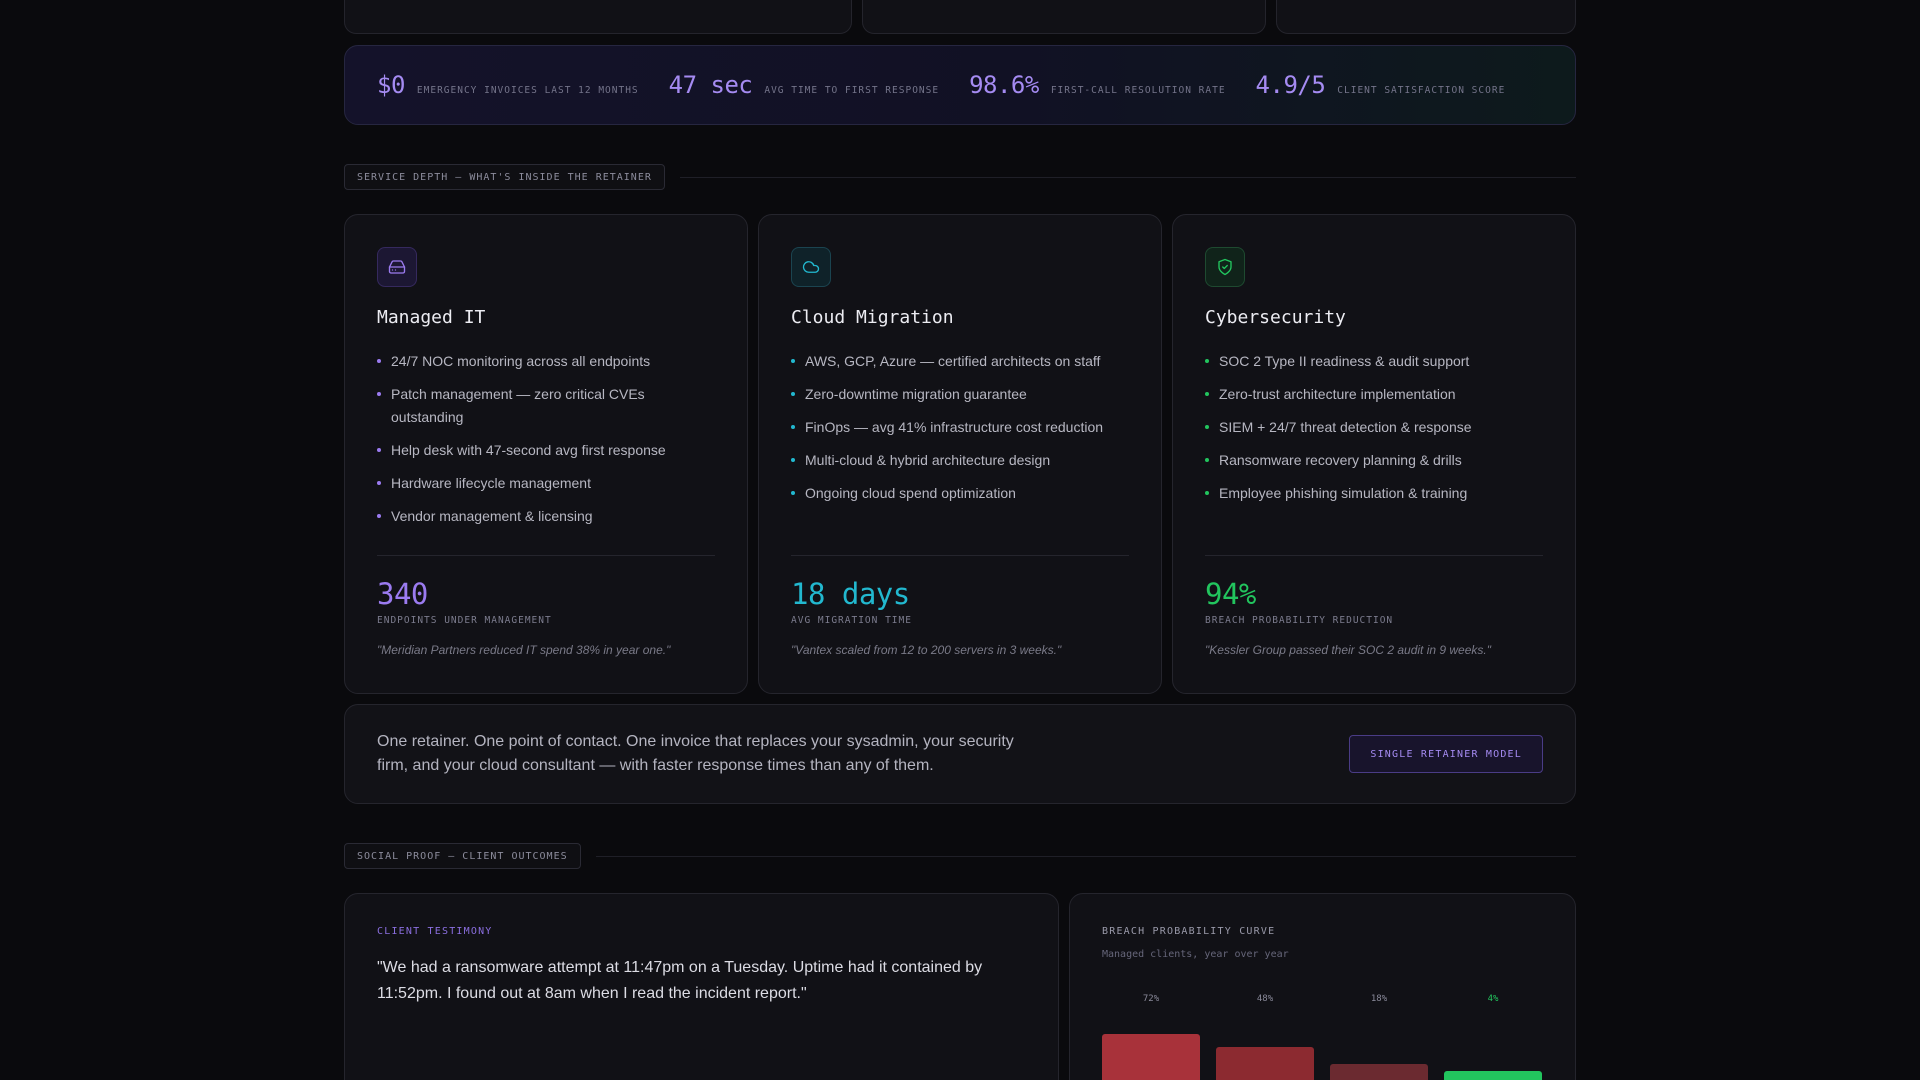 This screenshot has height=1080, width=1920. What do you see at coordinates (546, 483) in the screenshot?
I see `list-item: Hardware lifecycle management` at bounding box center [546, 483].